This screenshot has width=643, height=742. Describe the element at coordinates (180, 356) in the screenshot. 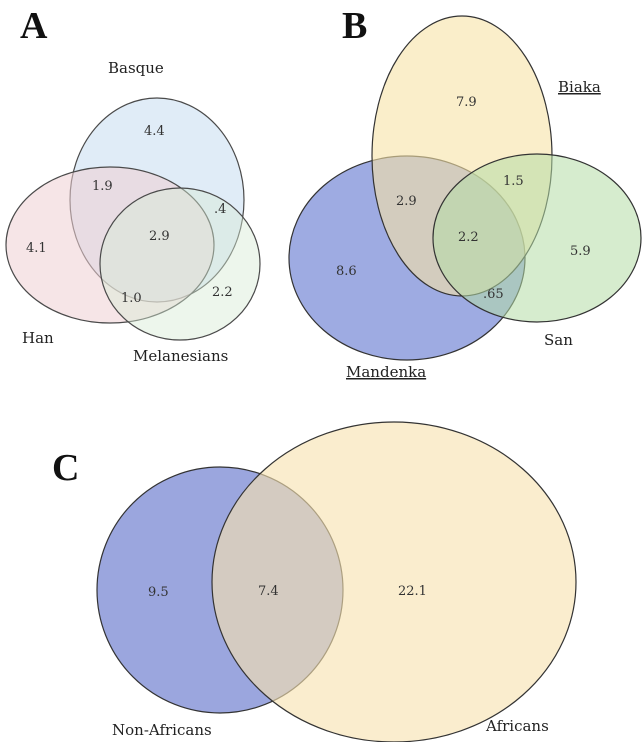

I see `melanesians-label: Melanesians` at that location.